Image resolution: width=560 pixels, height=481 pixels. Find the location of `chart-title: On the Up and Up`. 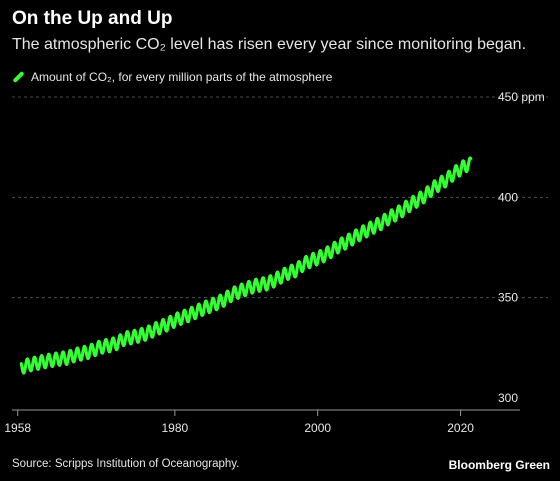

chart-title: On the Up and Up is located at coordinates (92, 18).